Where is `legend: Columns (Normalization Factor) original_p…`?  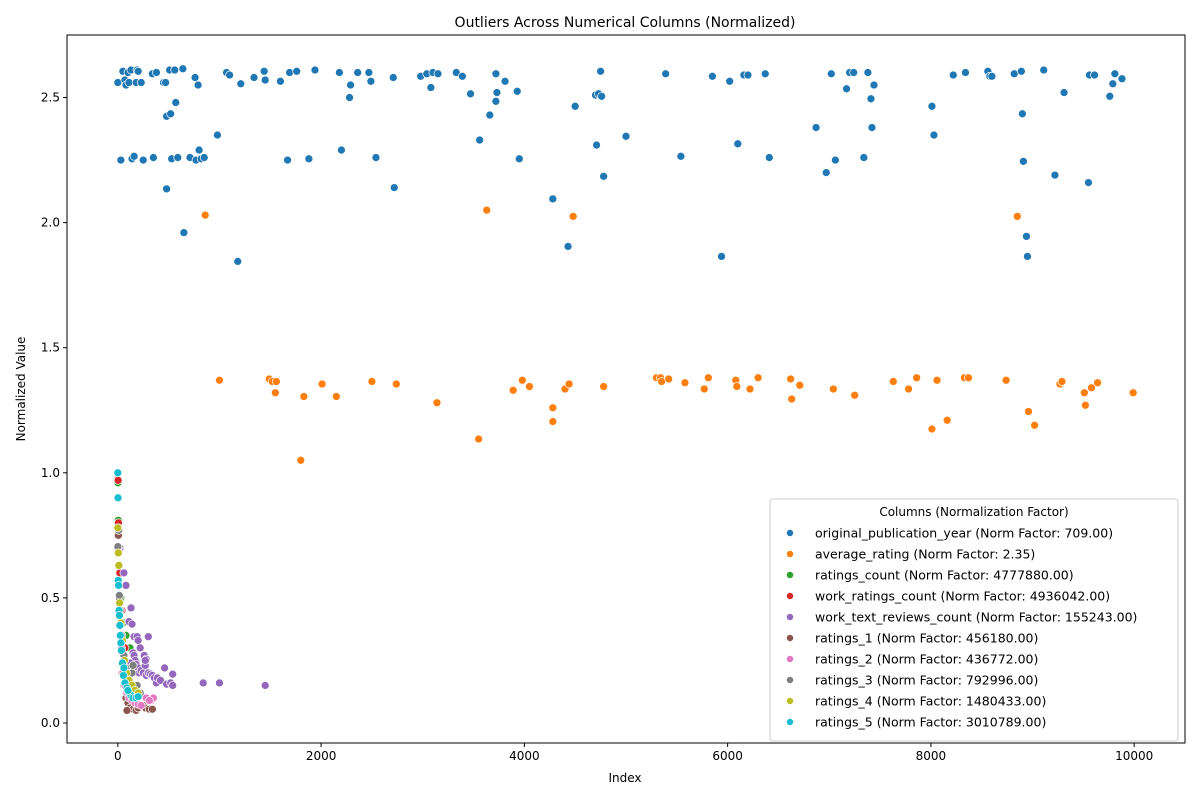
legend: Columns (Normalization Factor) original_p… is located at coordinates (974, 620).